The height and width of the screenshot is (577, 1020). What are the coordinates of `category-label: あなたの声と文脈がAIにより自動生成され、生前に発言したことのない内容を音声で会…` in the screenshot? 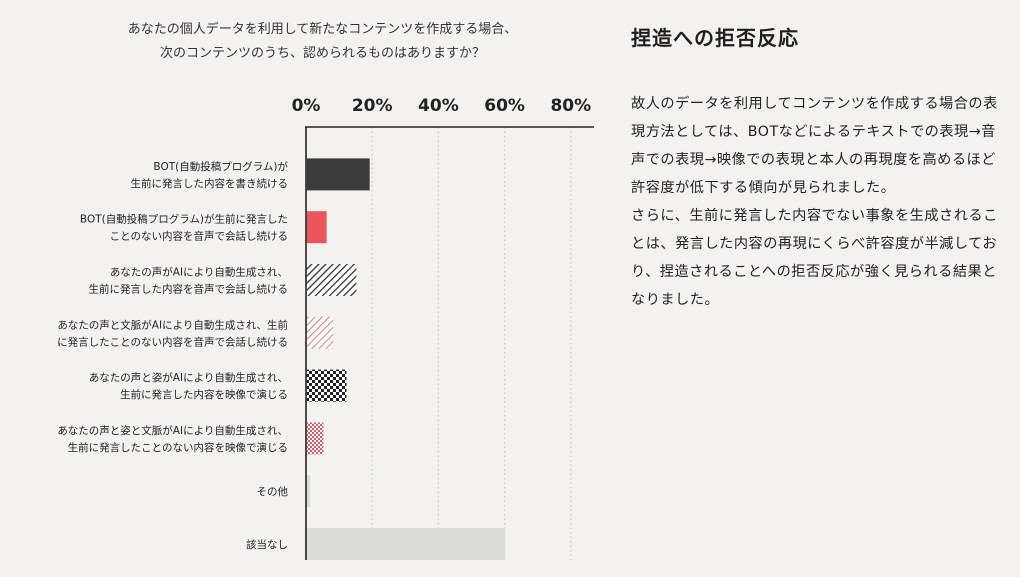 It's located at (172, 333).